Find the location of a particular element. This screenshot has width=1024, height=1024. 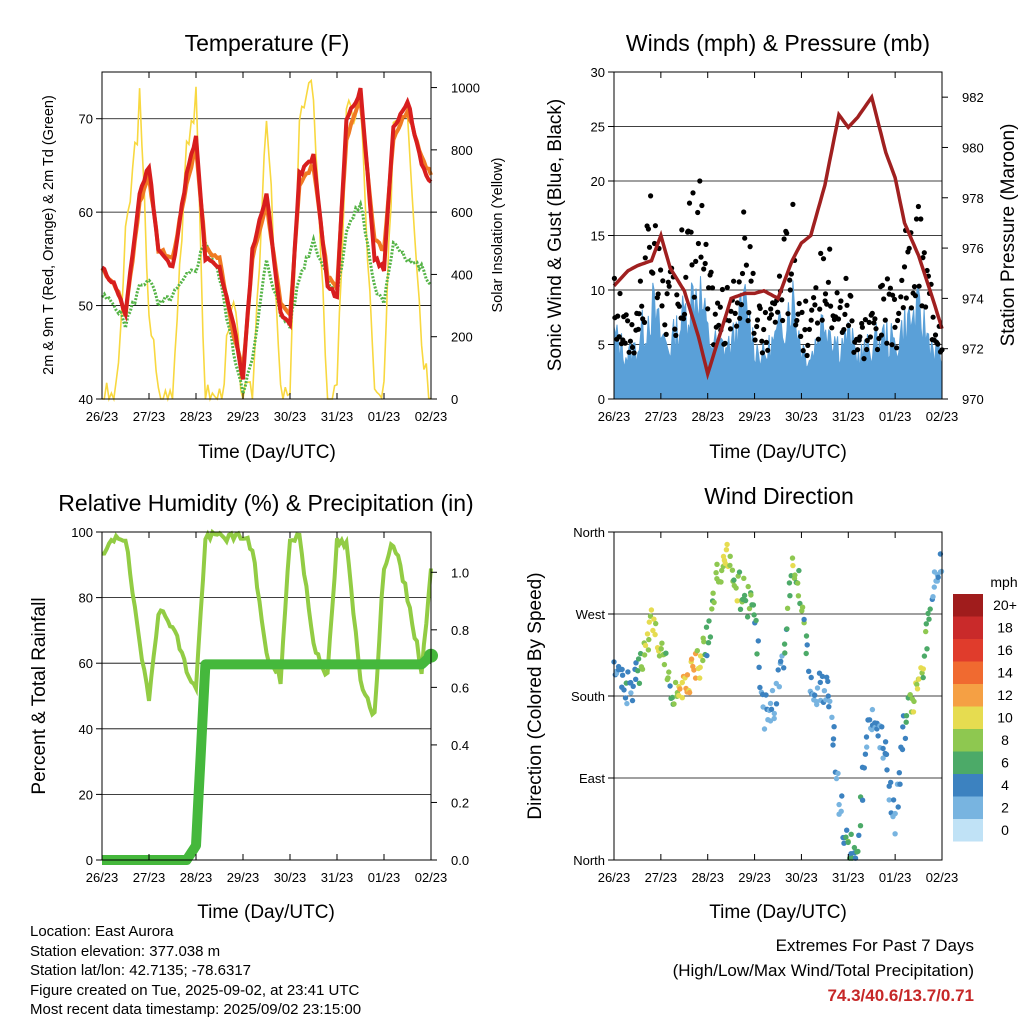

winds-ytick-label: 0 is located at coordinates (601, 399).